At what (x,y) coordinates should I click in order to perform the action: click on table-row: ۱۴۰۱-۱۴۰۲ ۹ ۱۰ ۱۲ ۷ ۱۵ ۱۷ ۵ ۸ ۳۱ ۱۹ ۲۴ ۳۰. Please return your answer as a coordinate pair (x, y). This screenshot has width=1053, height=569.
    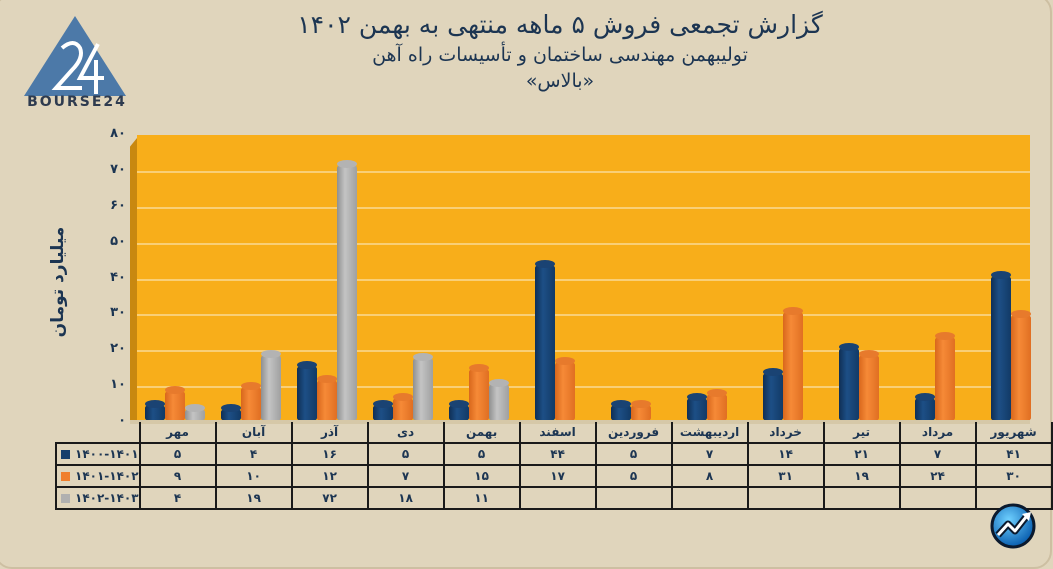
    Looking at the image, I should click on (554, 476).